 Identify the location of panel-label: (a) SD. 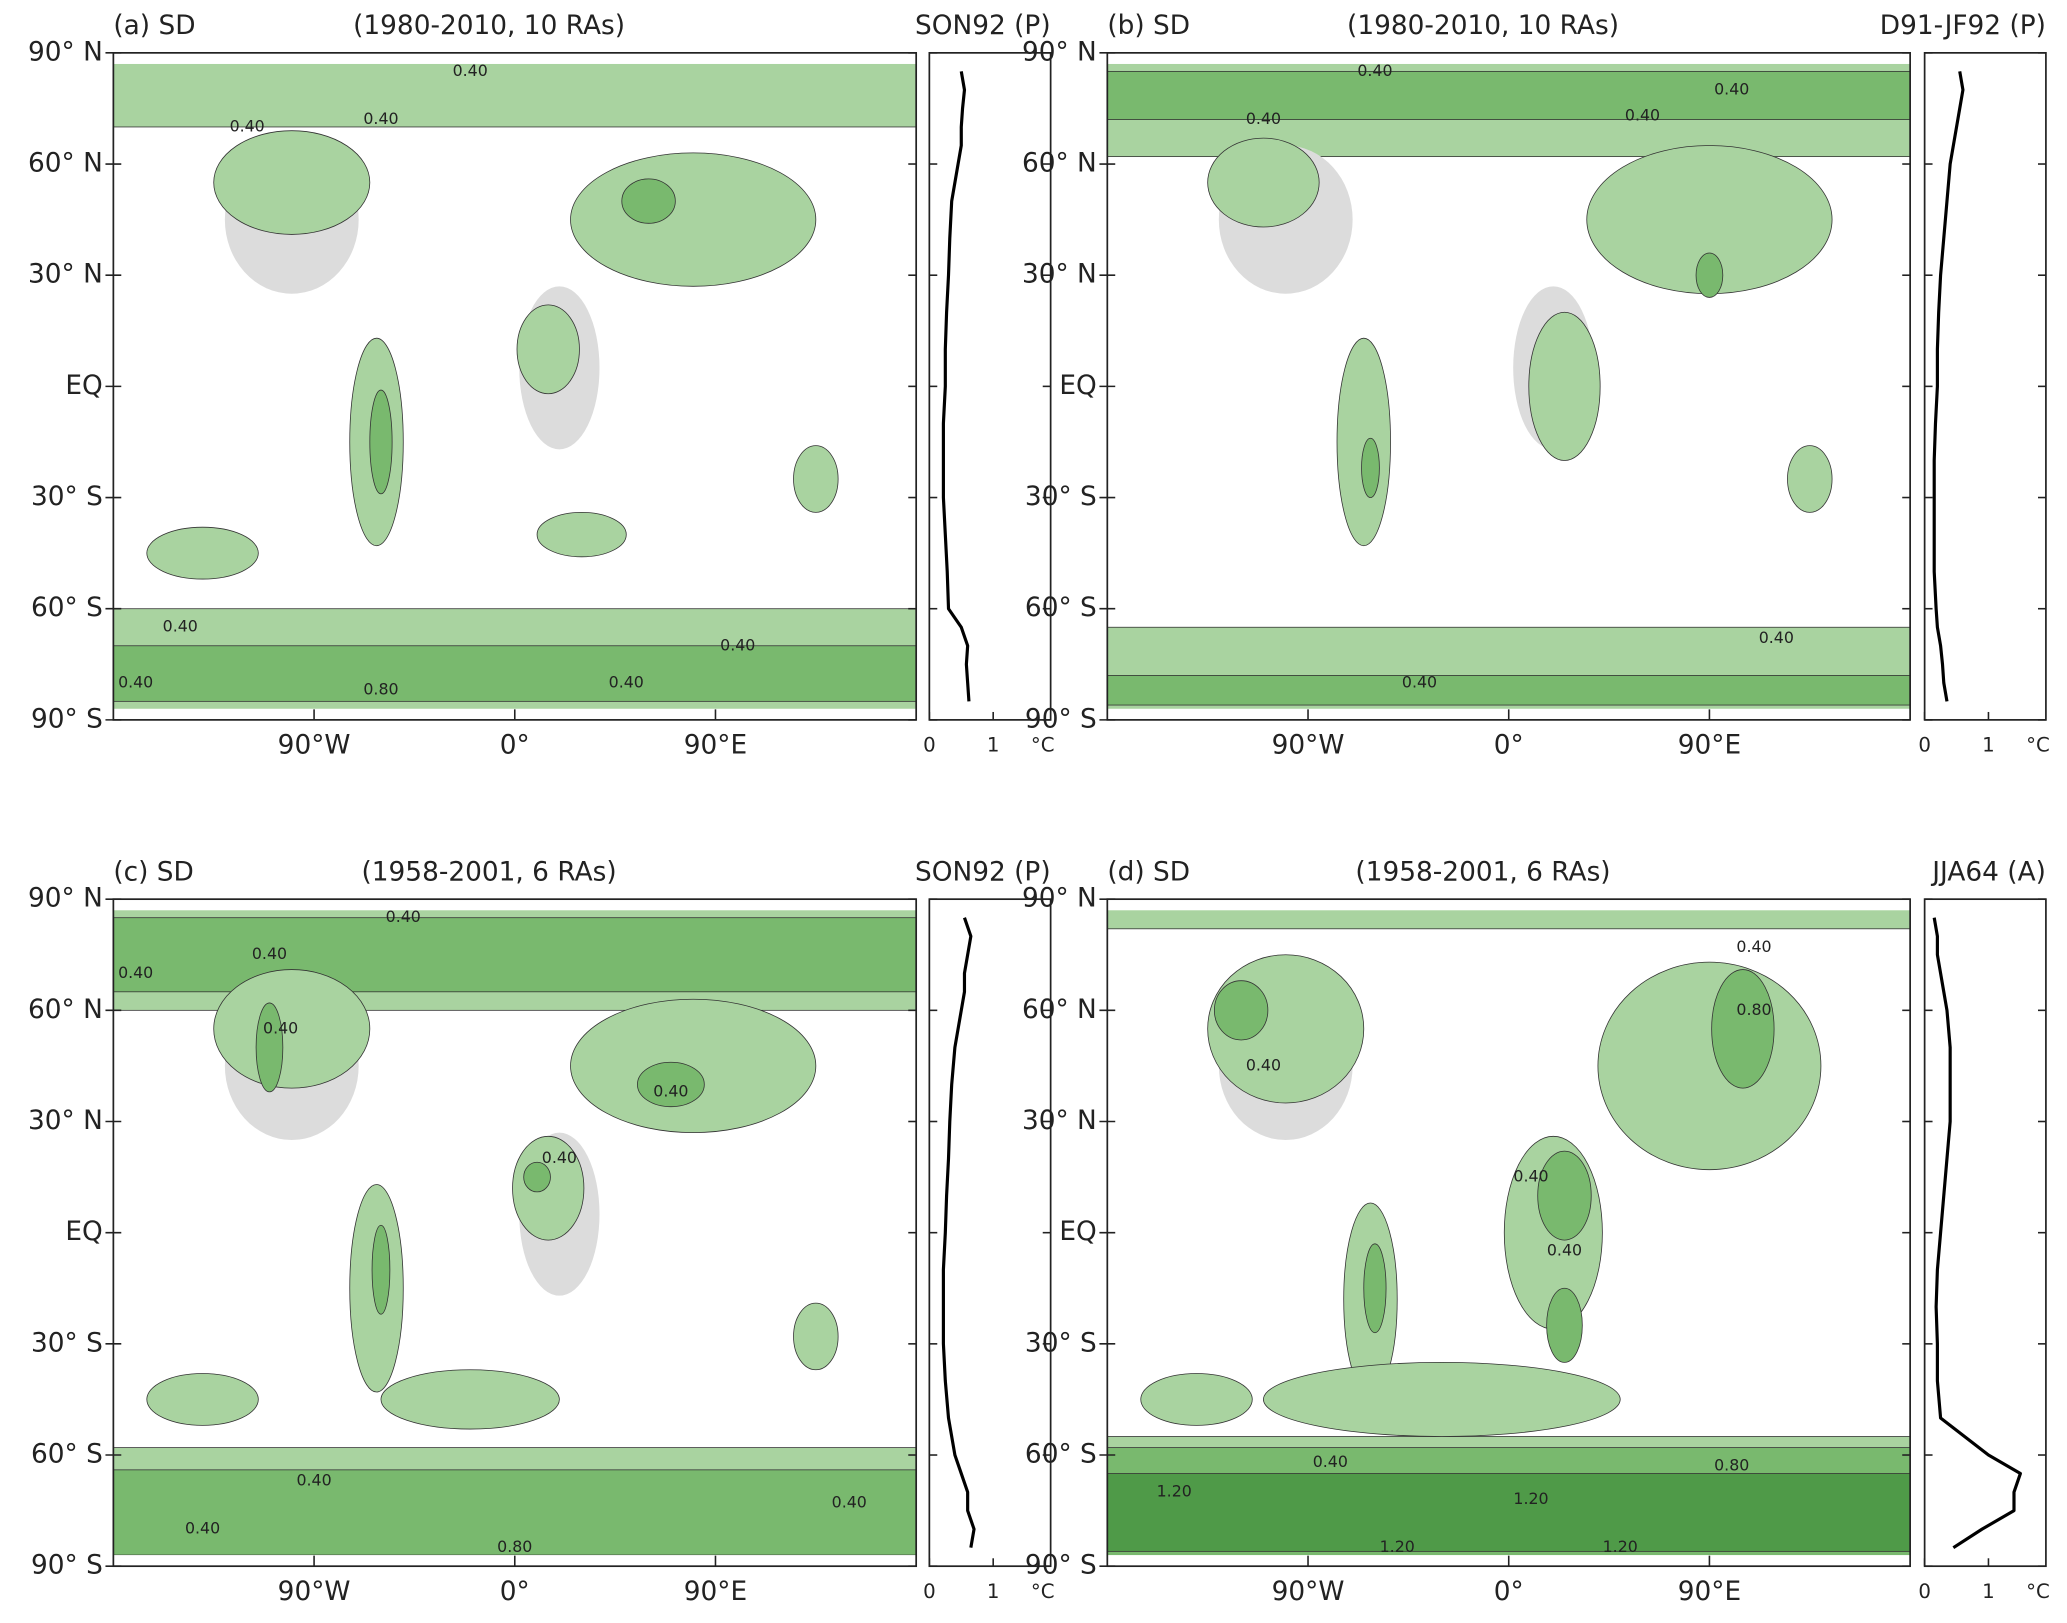
(154, 26).